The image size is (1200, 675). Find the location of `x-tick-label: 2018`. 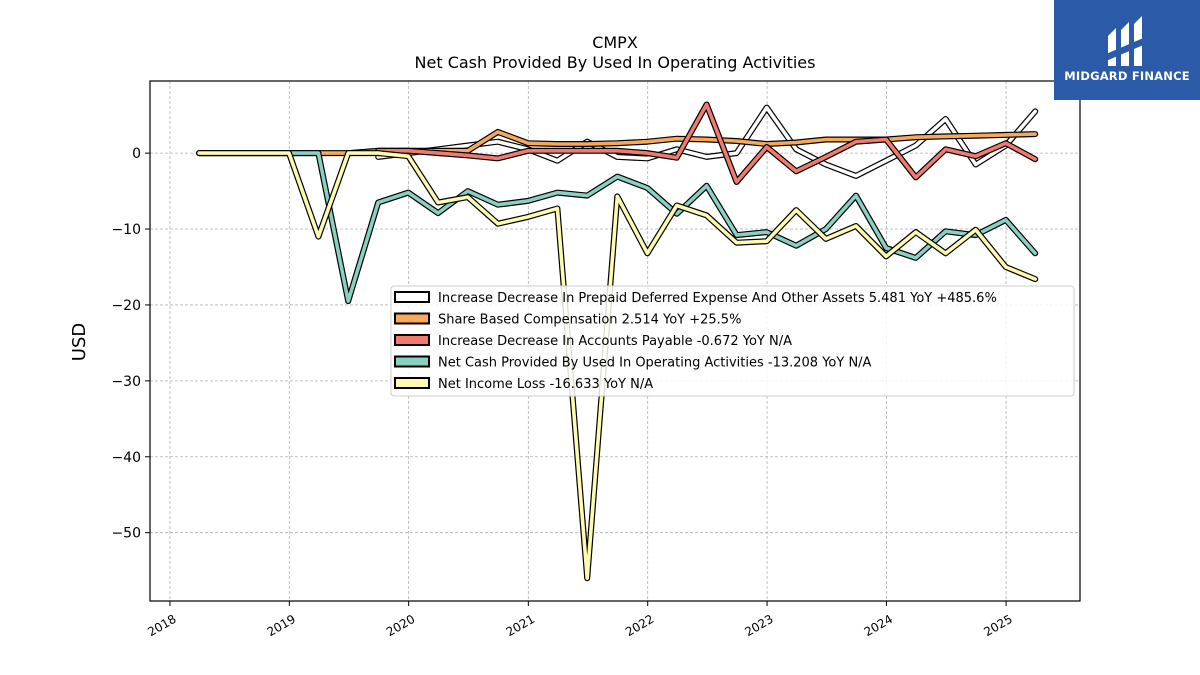

x-tick-label: 2018 is located at coordinates (161, 625).